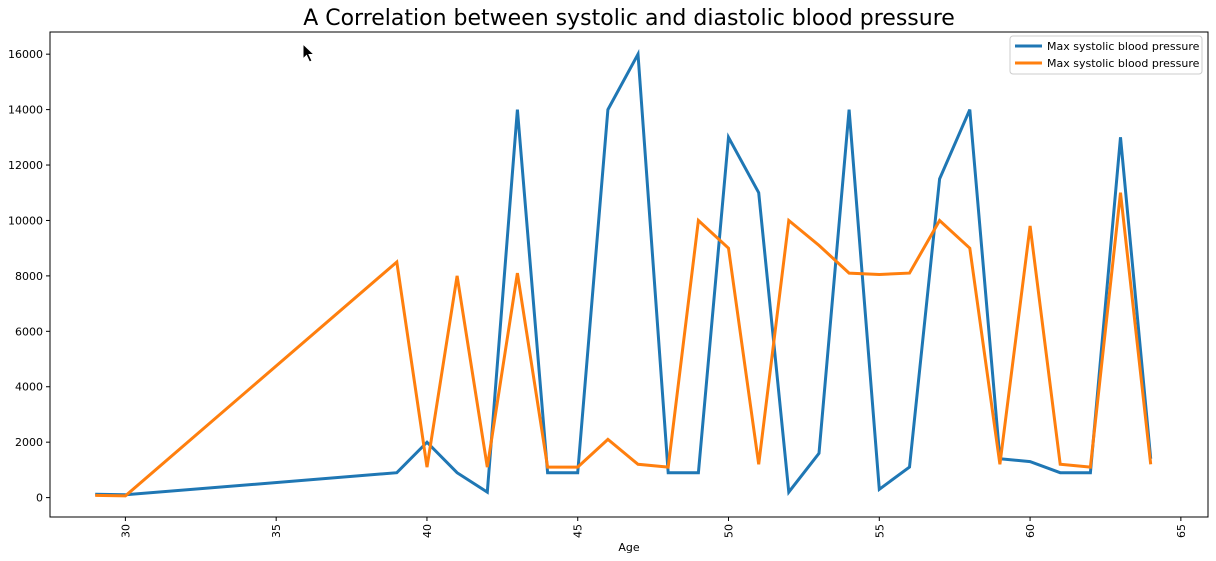 The image size is (1216, 561). I want to click on legend-label-2: Max systolic blood pressure, so click(1123, 63).